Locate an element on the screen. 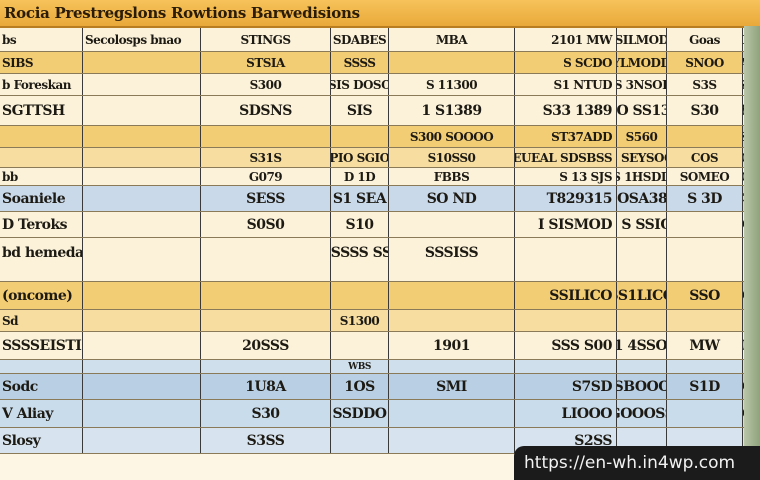  cell-text: 2101 MW is located at coordinates (581, 40).